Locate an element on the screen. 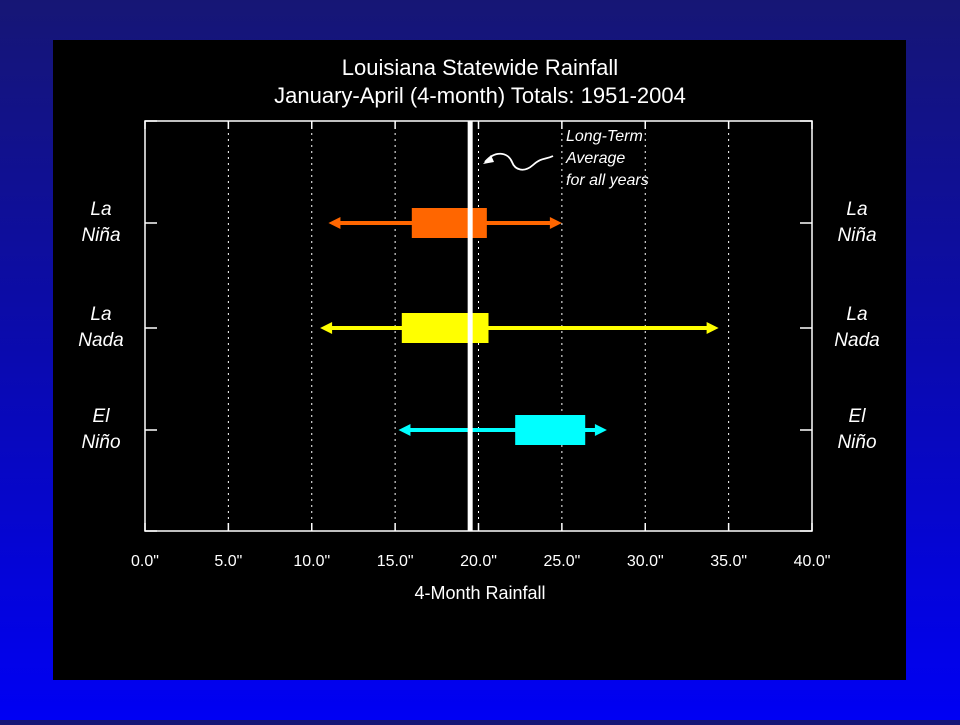 Image resolution: width=960 pixels, height=725 pixels. series-la-nina: La Niña La Niña is located at coordinates (478, 222).